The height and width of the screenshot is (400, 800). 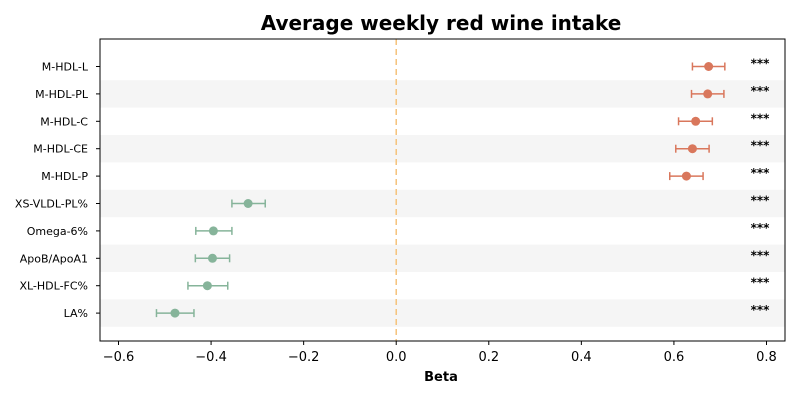 I want to click on x-tick-label: 0.8, so click(x=766, y=357).